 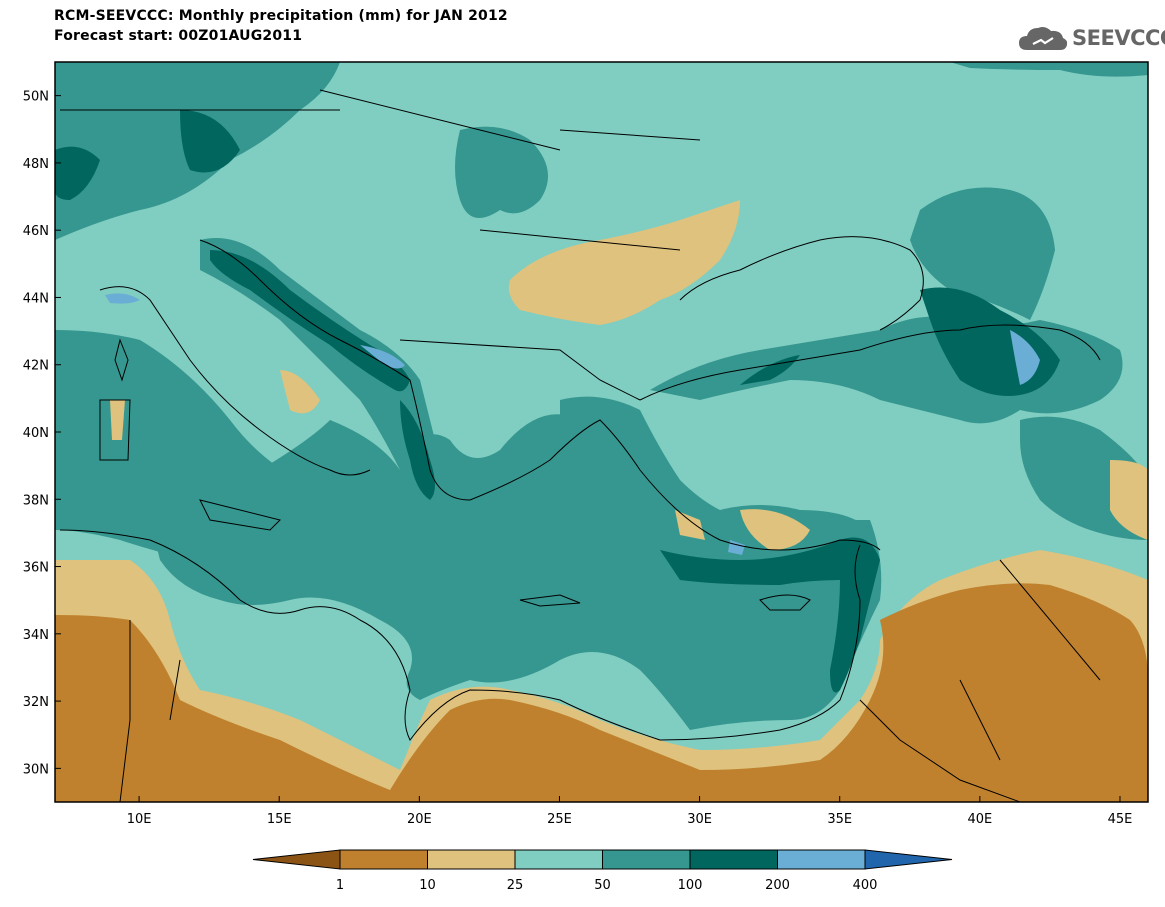 What do you see at coordinates (122, 298) in the screenshot?
I see `field-alps-peak` at bounding box center [122, 298].